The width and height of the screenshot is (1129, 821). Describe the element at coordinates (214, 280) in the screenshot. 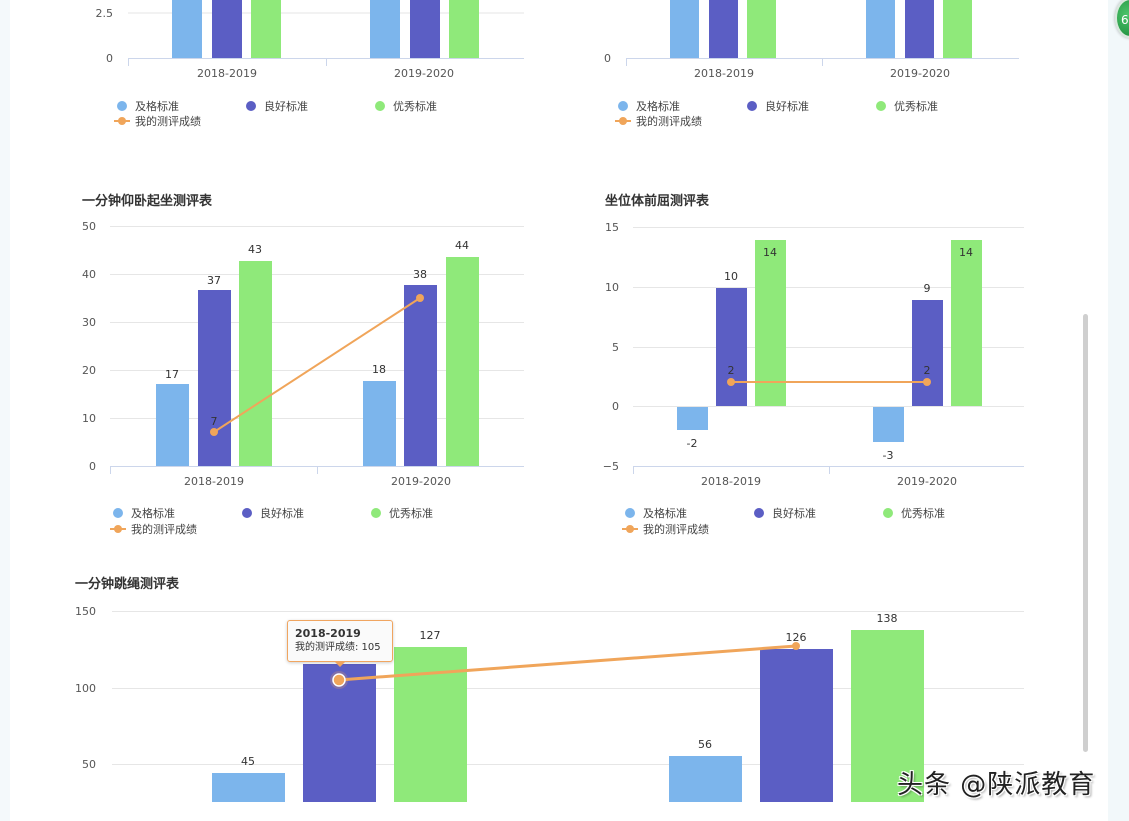

I see `value-label: 37` at that location.